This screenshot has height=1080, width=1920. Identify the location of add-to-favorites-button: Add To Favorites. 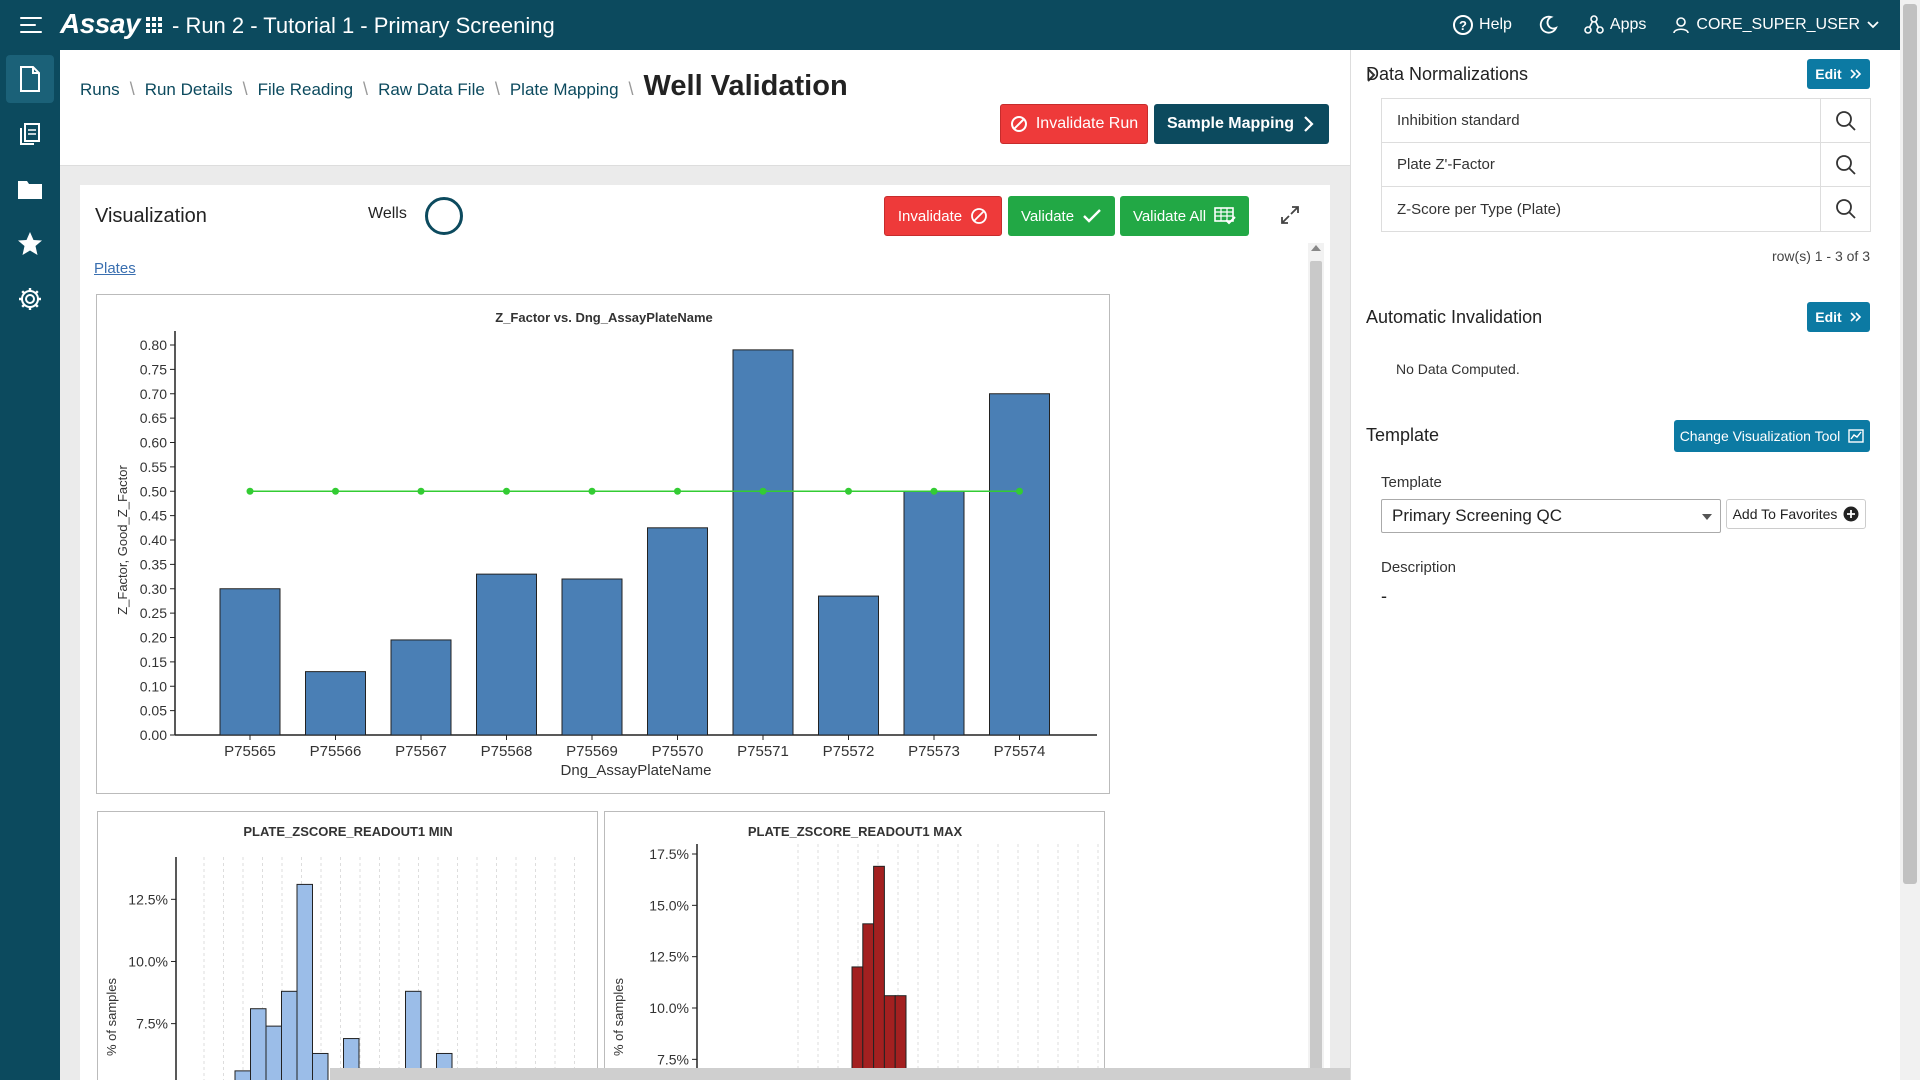
(1796, 514).